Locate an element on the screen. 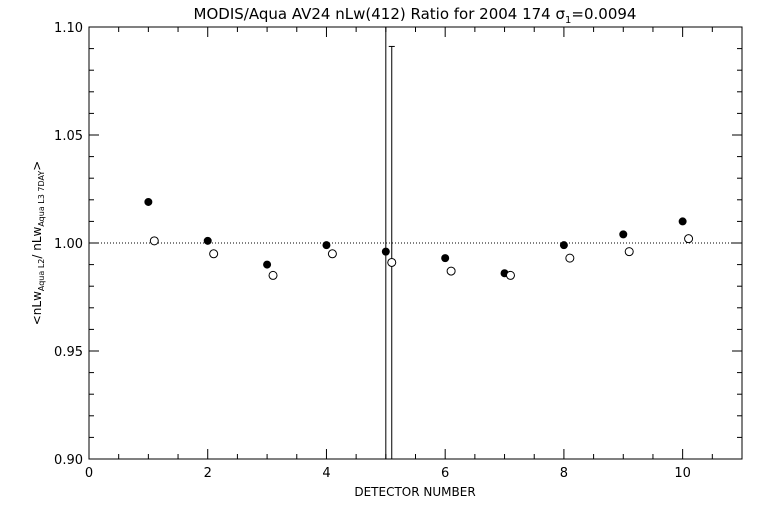 Image resolution: width=768 pixels, height=512 pixels. chart-title-sigma-value: =0.0094 is located at coordinates (603, 14).